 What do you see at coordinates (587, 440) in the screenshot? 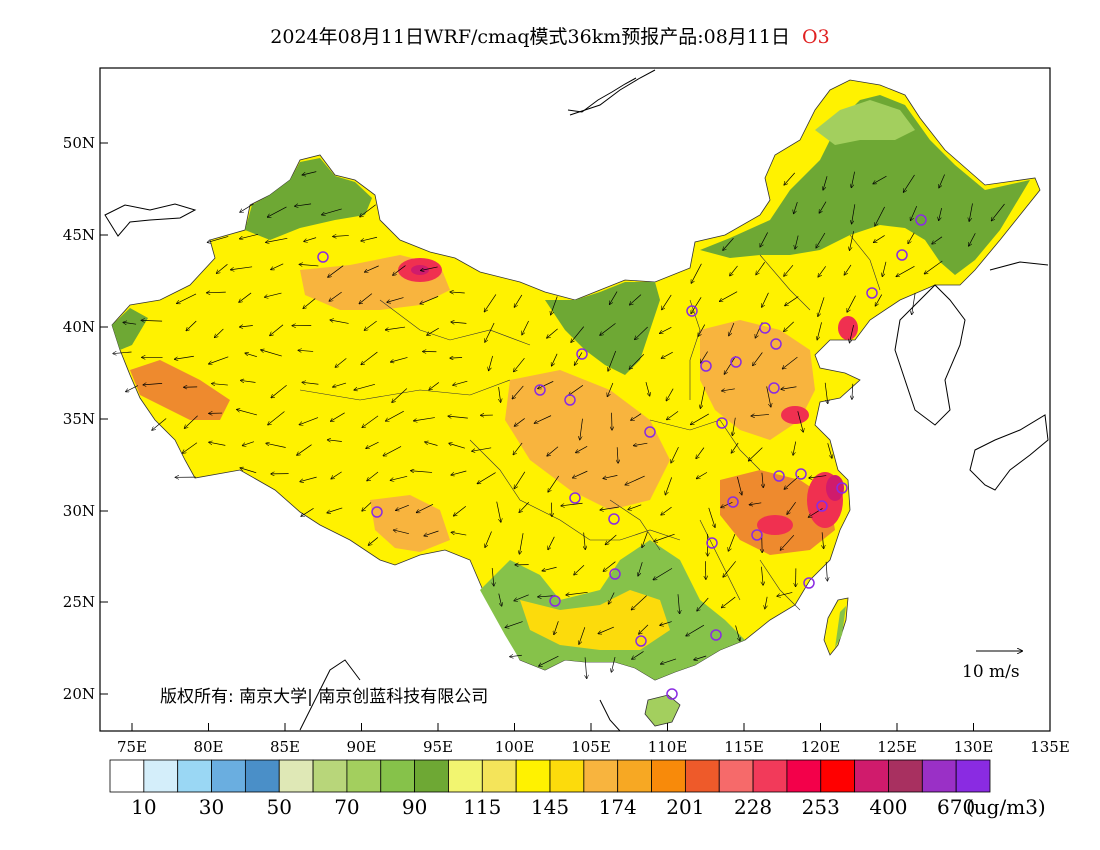
I see `central-orange` at bounding box center [587, 440].